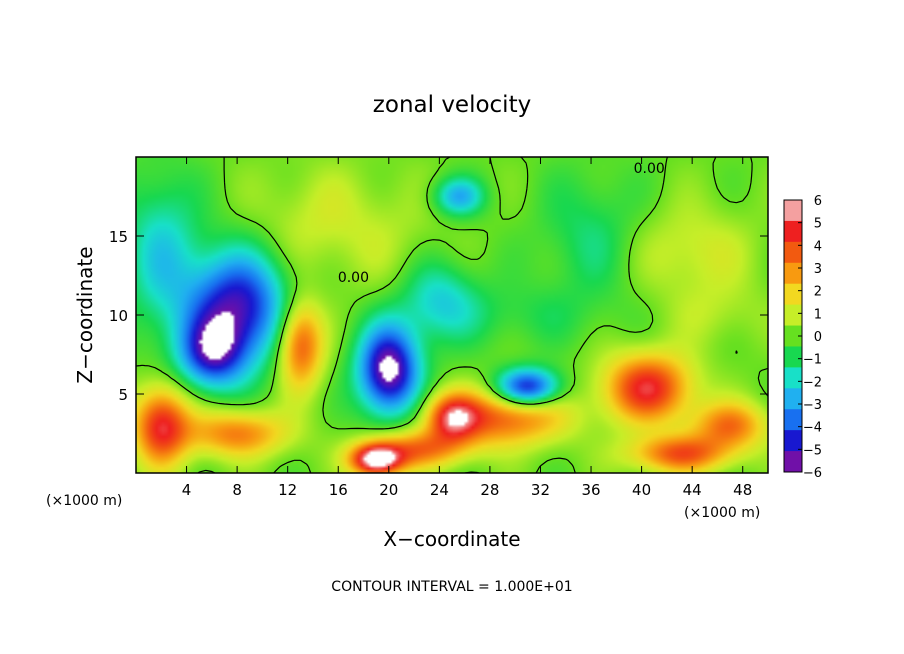 This screenshot has height=654, width=904. Describe the element at coordinates (818, 337) in the screenshot. I see `colorbar-tick-label: 0` at that location.